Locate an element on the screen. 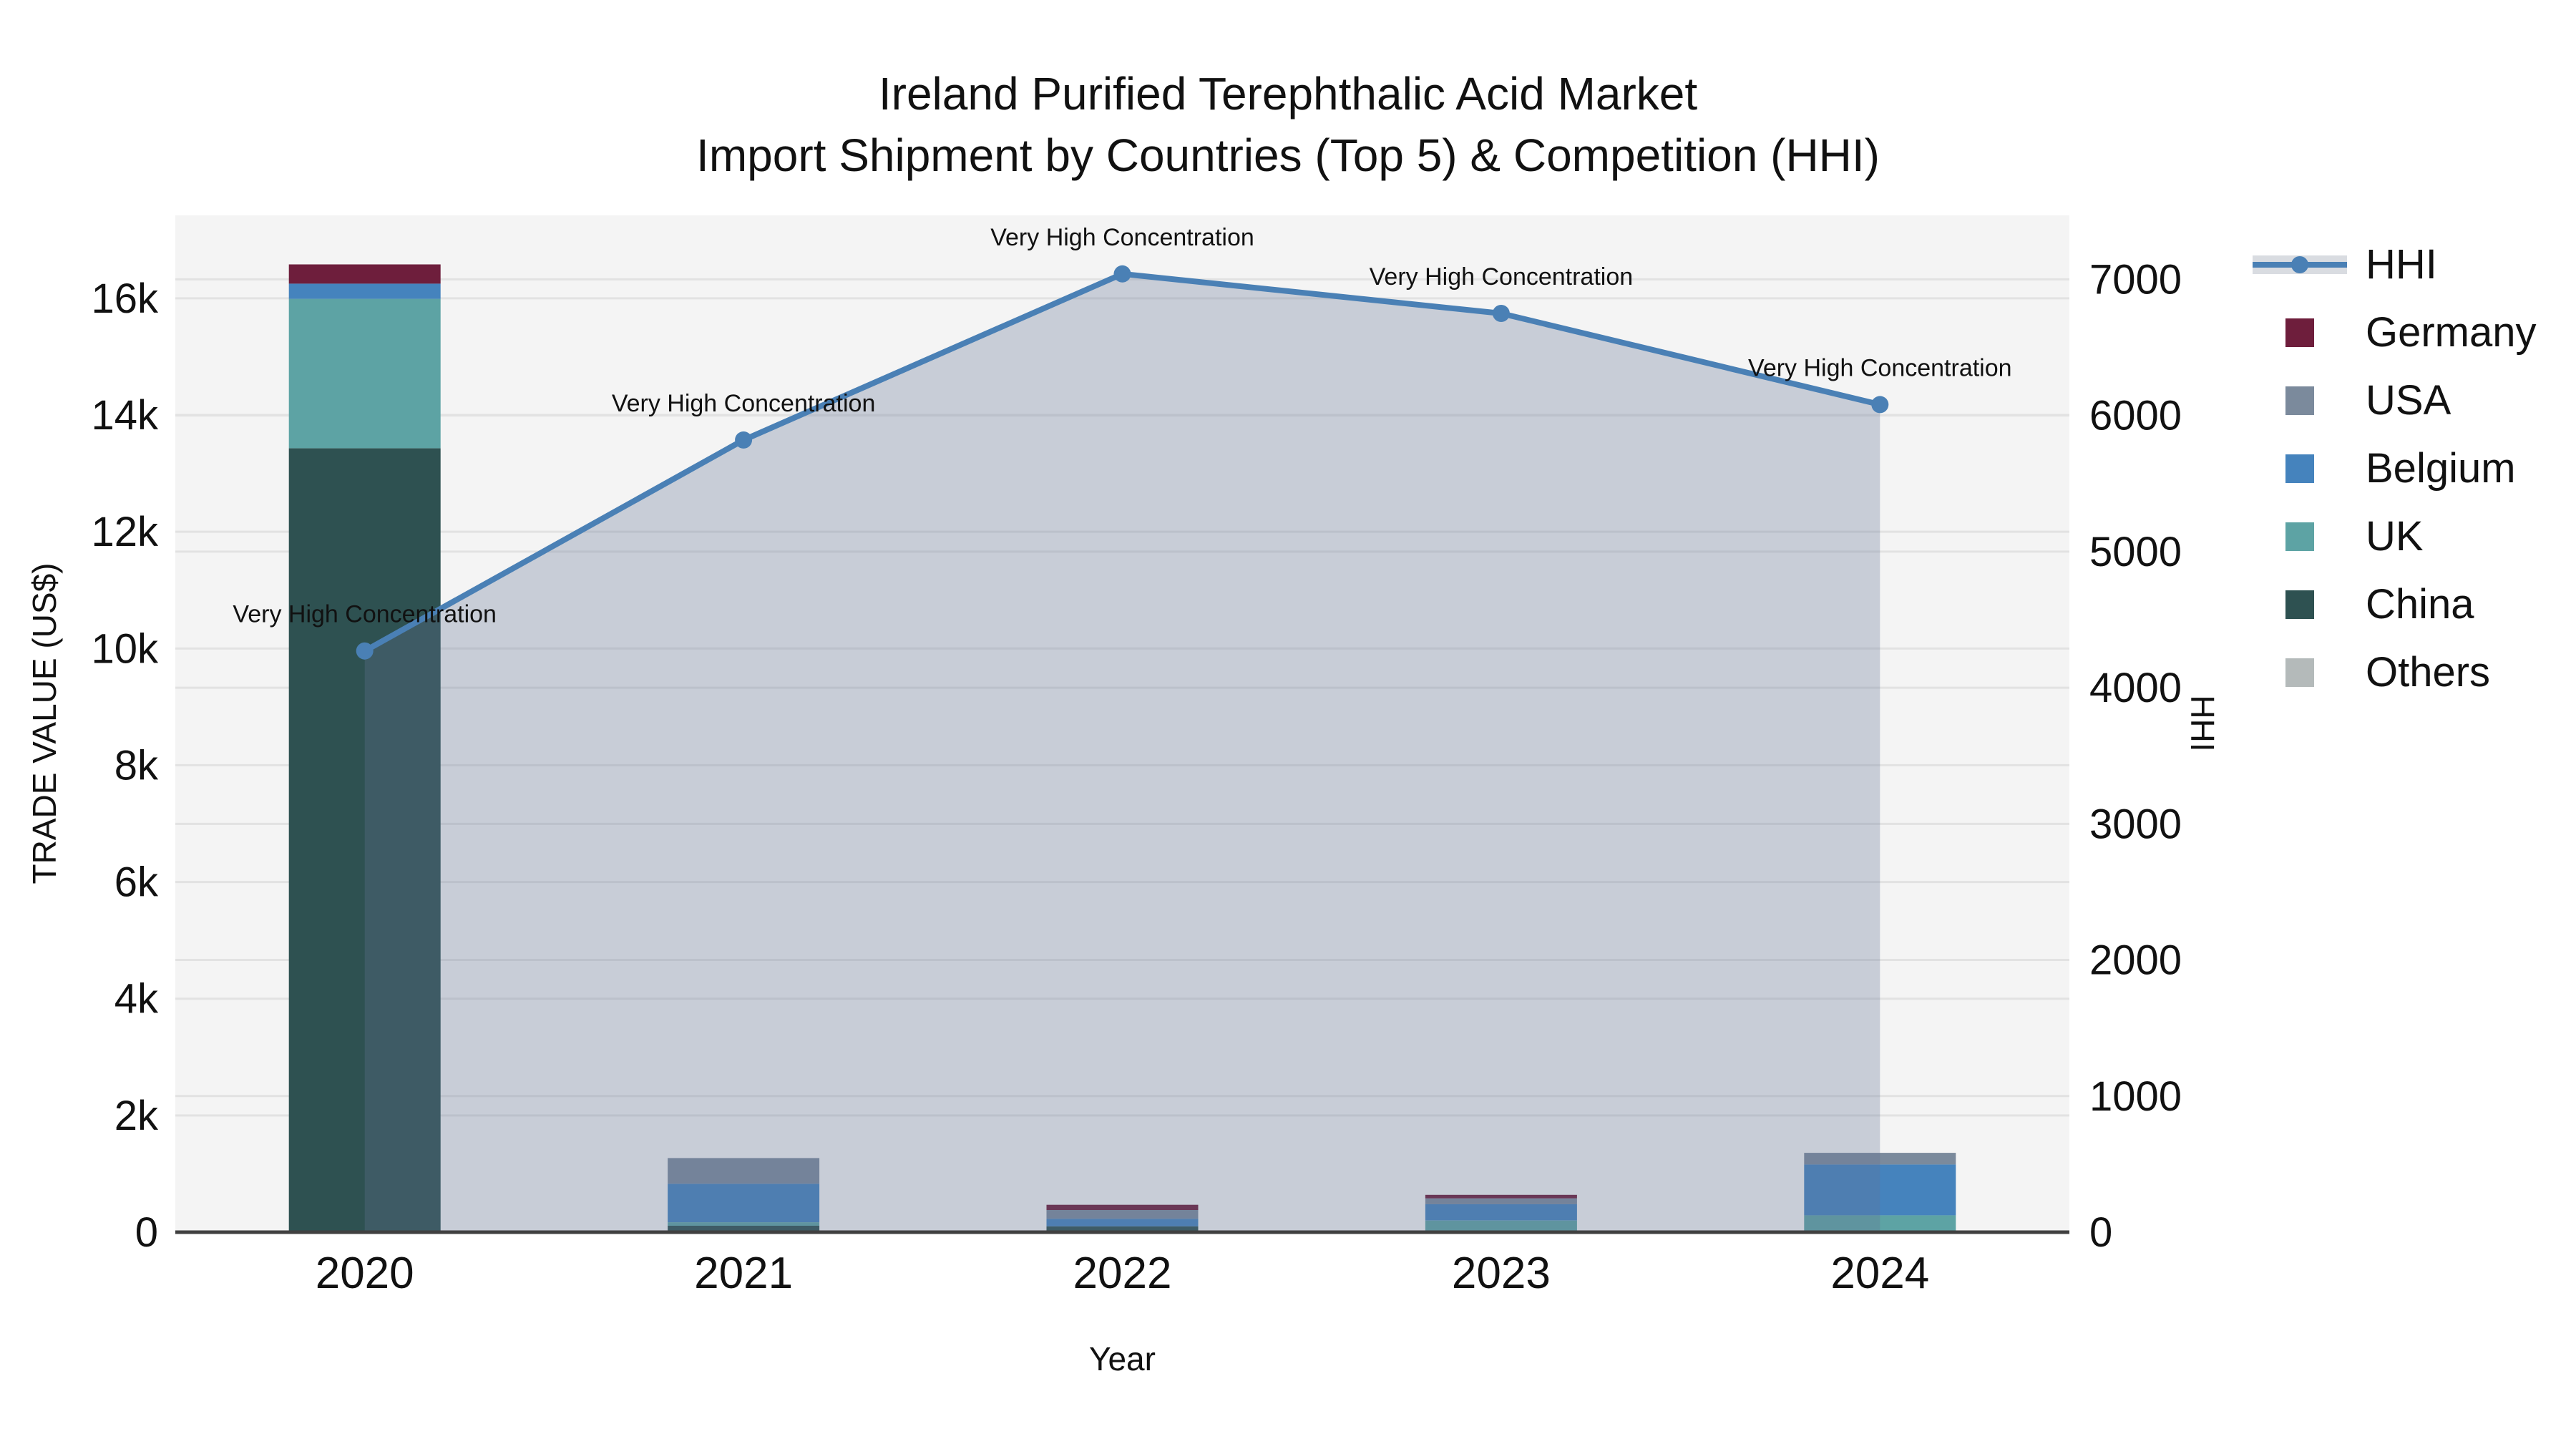  bar-segment-China-2021 is located at coordinates (744, 1229).